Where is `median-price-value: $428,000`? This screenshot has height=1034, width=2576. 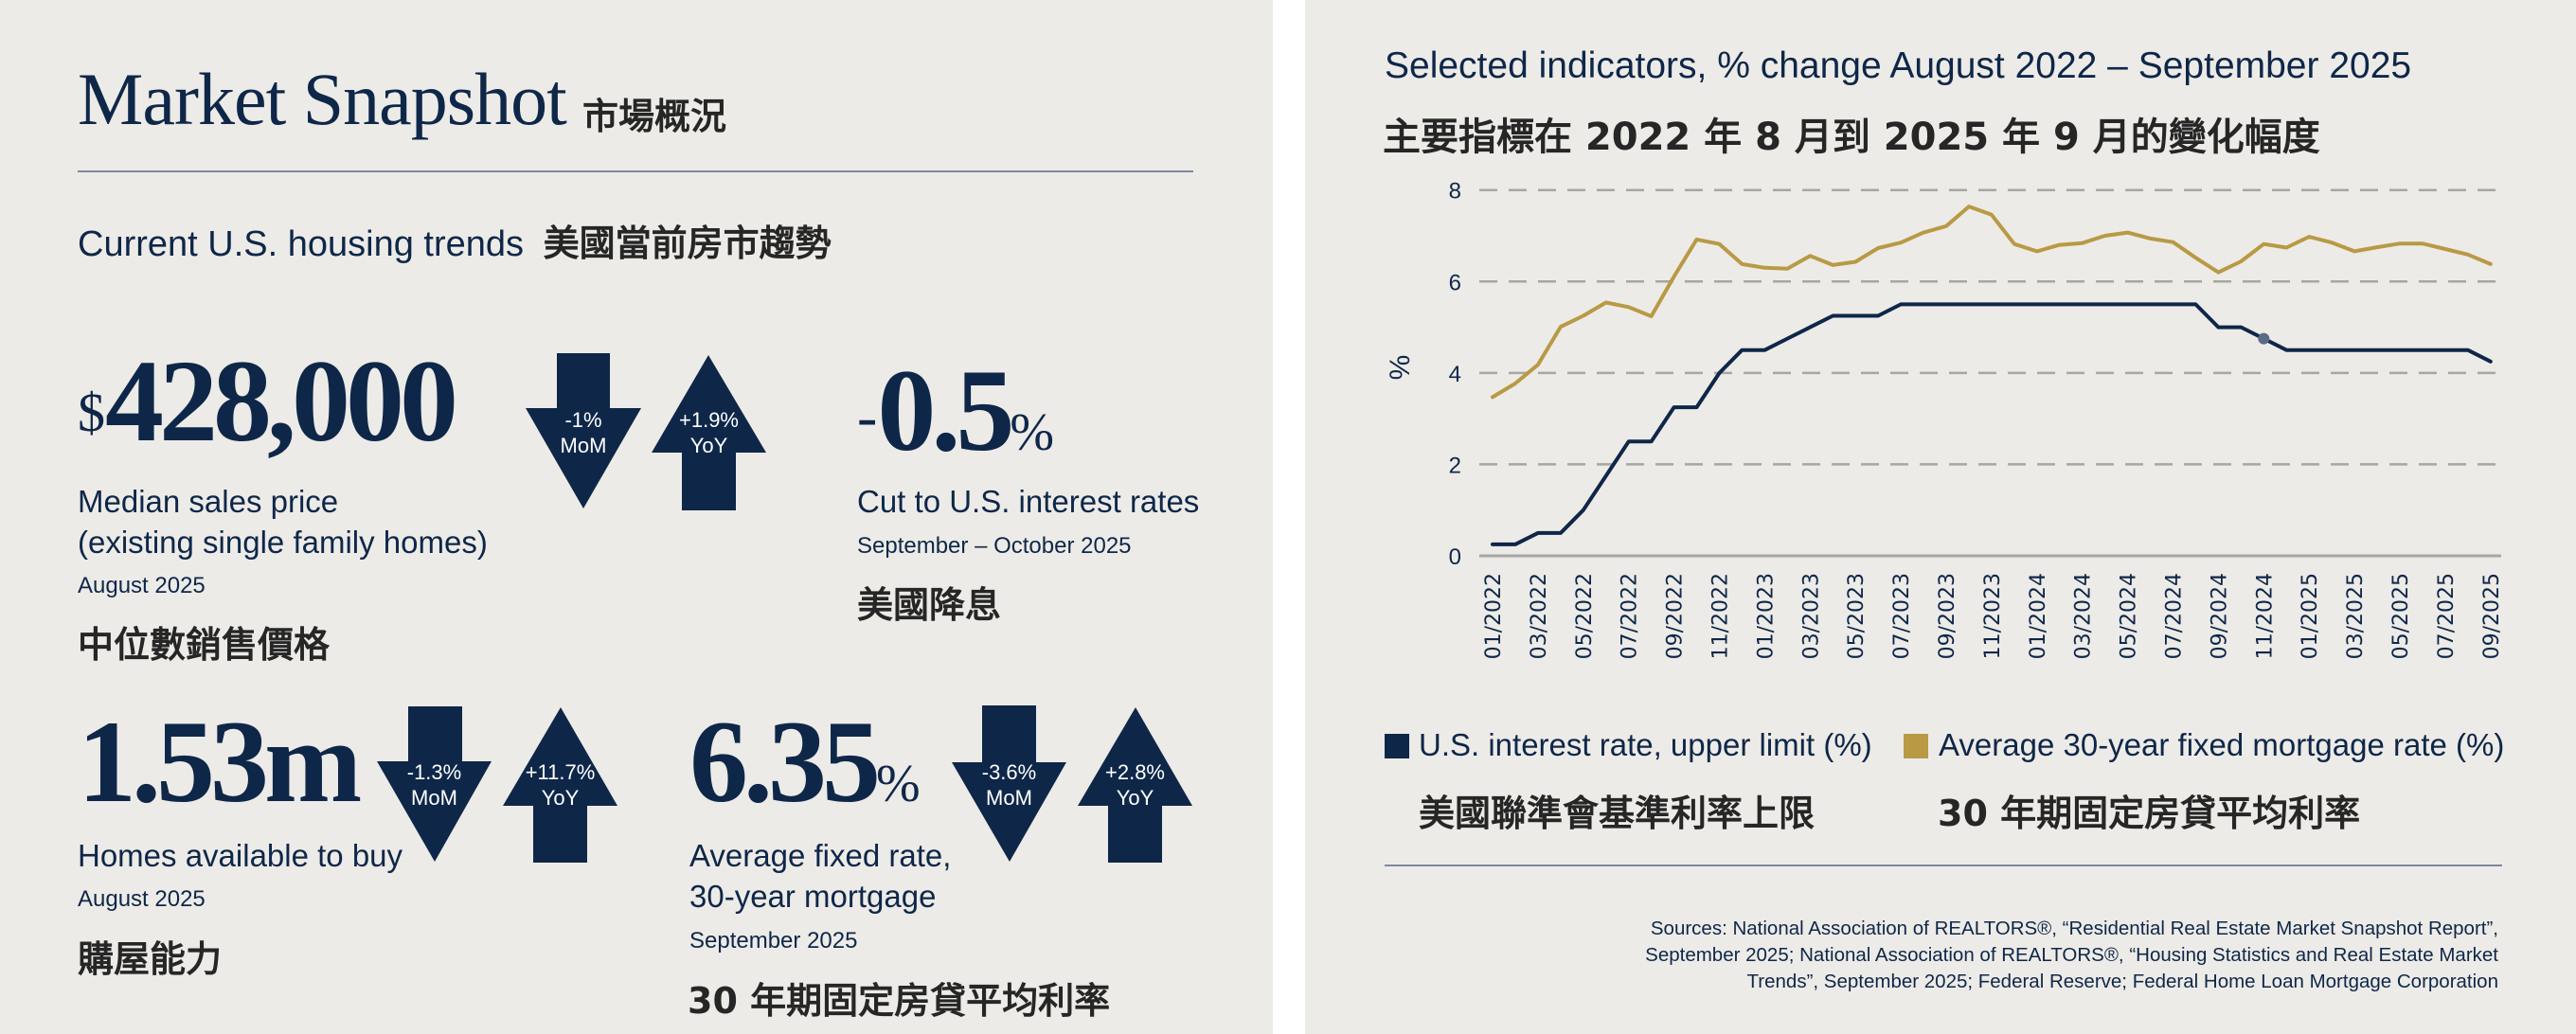
median-price-value: $428,000 is located at coordinates (268, 401).